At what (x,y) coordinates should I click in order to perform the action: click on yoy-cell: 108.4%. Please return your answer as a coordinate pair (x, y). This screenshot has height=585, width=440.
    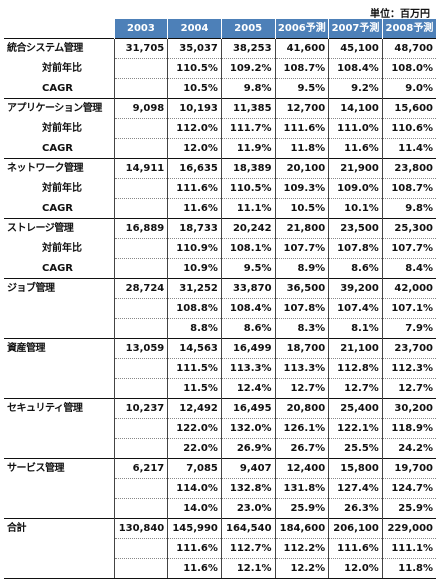
    Looking at the image, I should click on (248, 308).